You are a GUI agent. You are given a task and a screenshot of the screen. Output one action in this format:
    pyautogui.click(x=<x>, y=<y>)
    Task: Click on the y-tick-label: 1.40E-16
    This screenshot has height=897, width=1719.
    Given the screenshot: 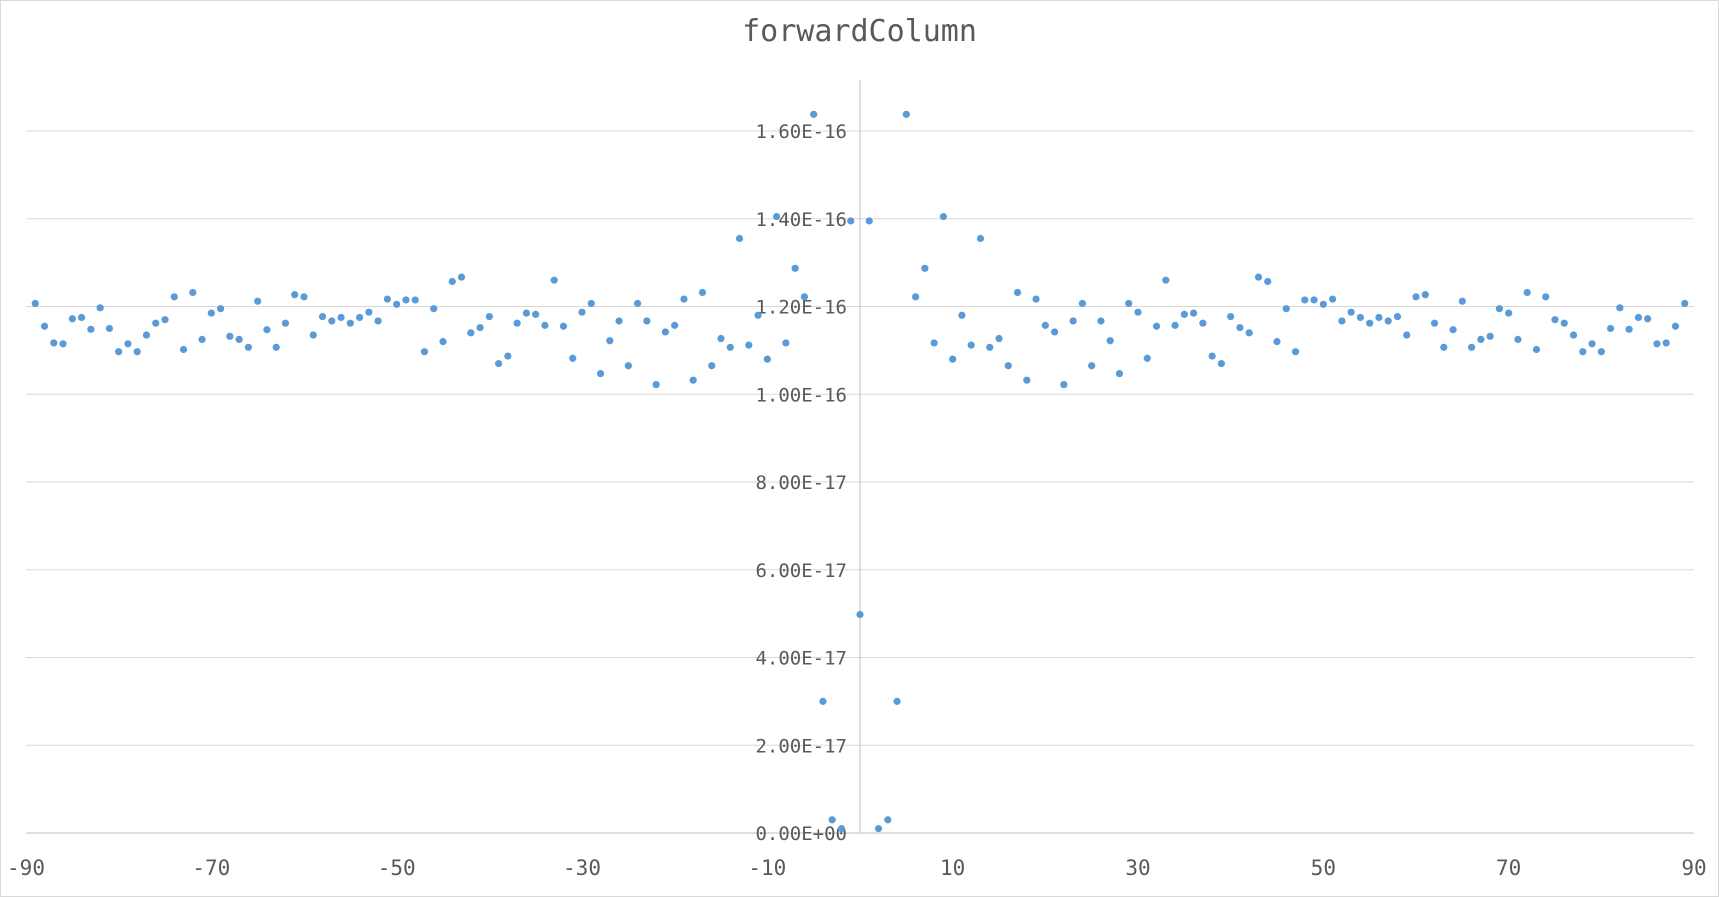 What is the action you would take?
    pyautogui.click(x=801, y=220)
    